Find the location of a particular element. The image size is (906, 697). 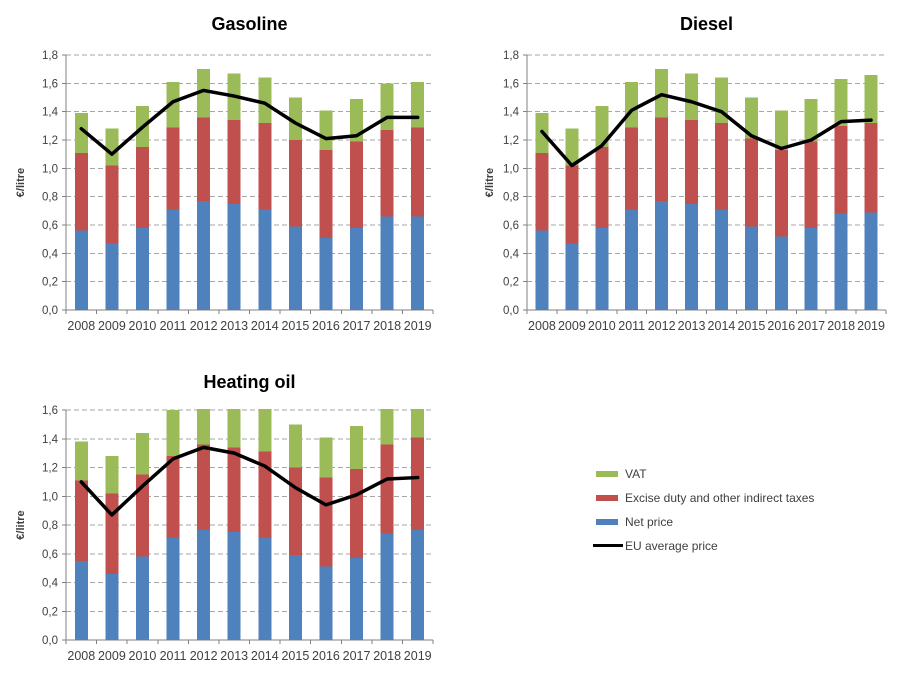

x-tick-label: 2017 is located at coordinates (357, 656).